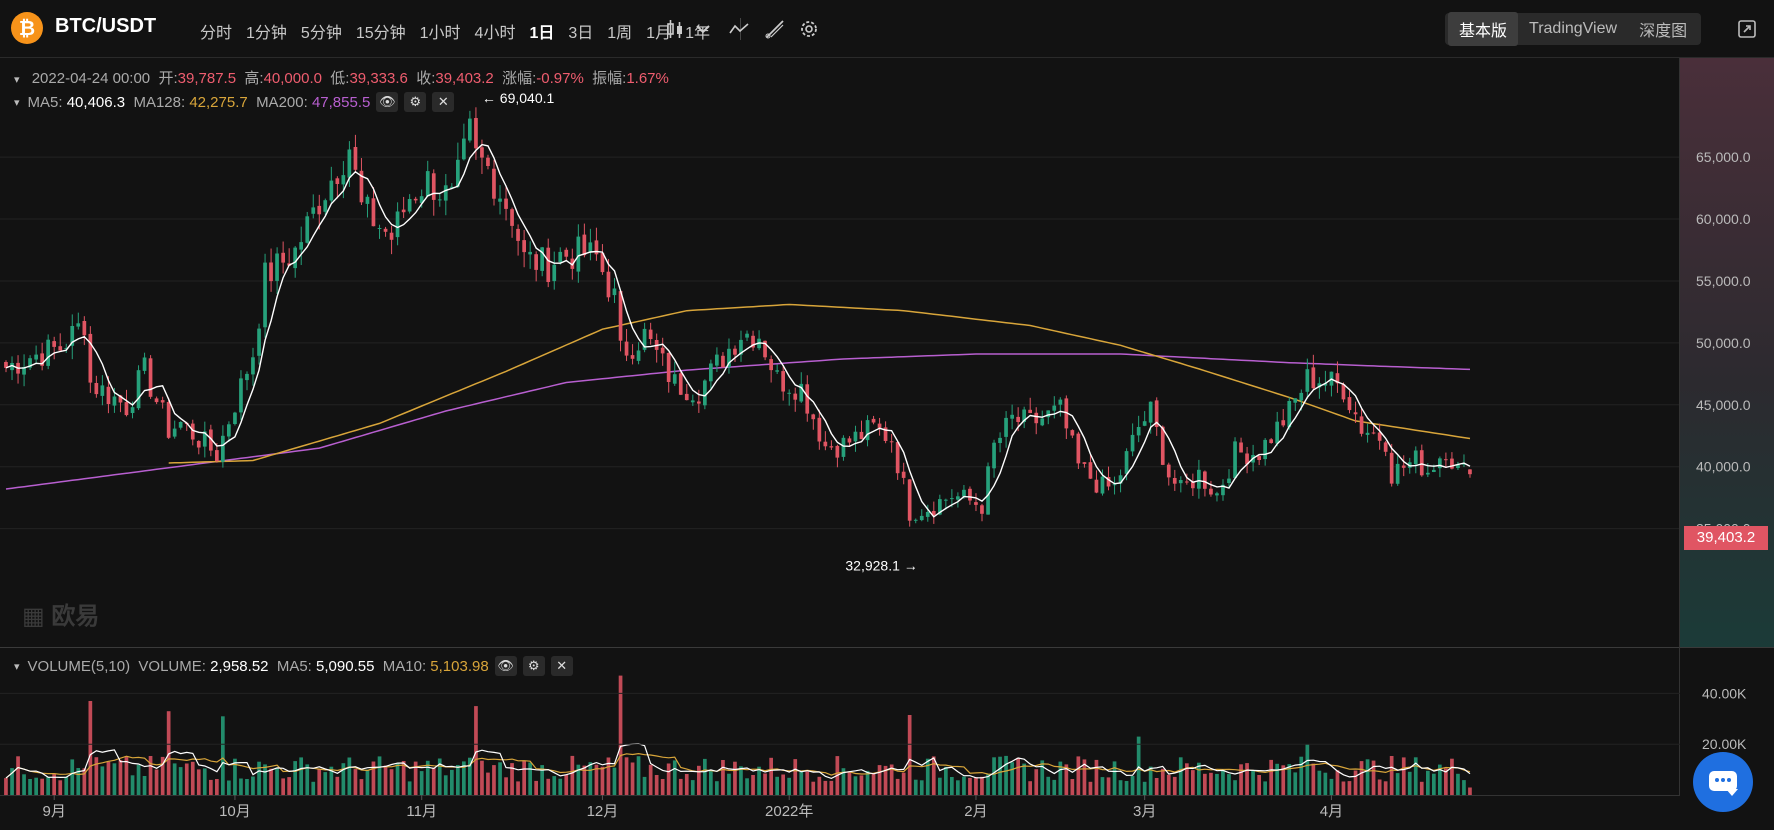  I want to click on drawing-tool-icon, so click(775, 29).